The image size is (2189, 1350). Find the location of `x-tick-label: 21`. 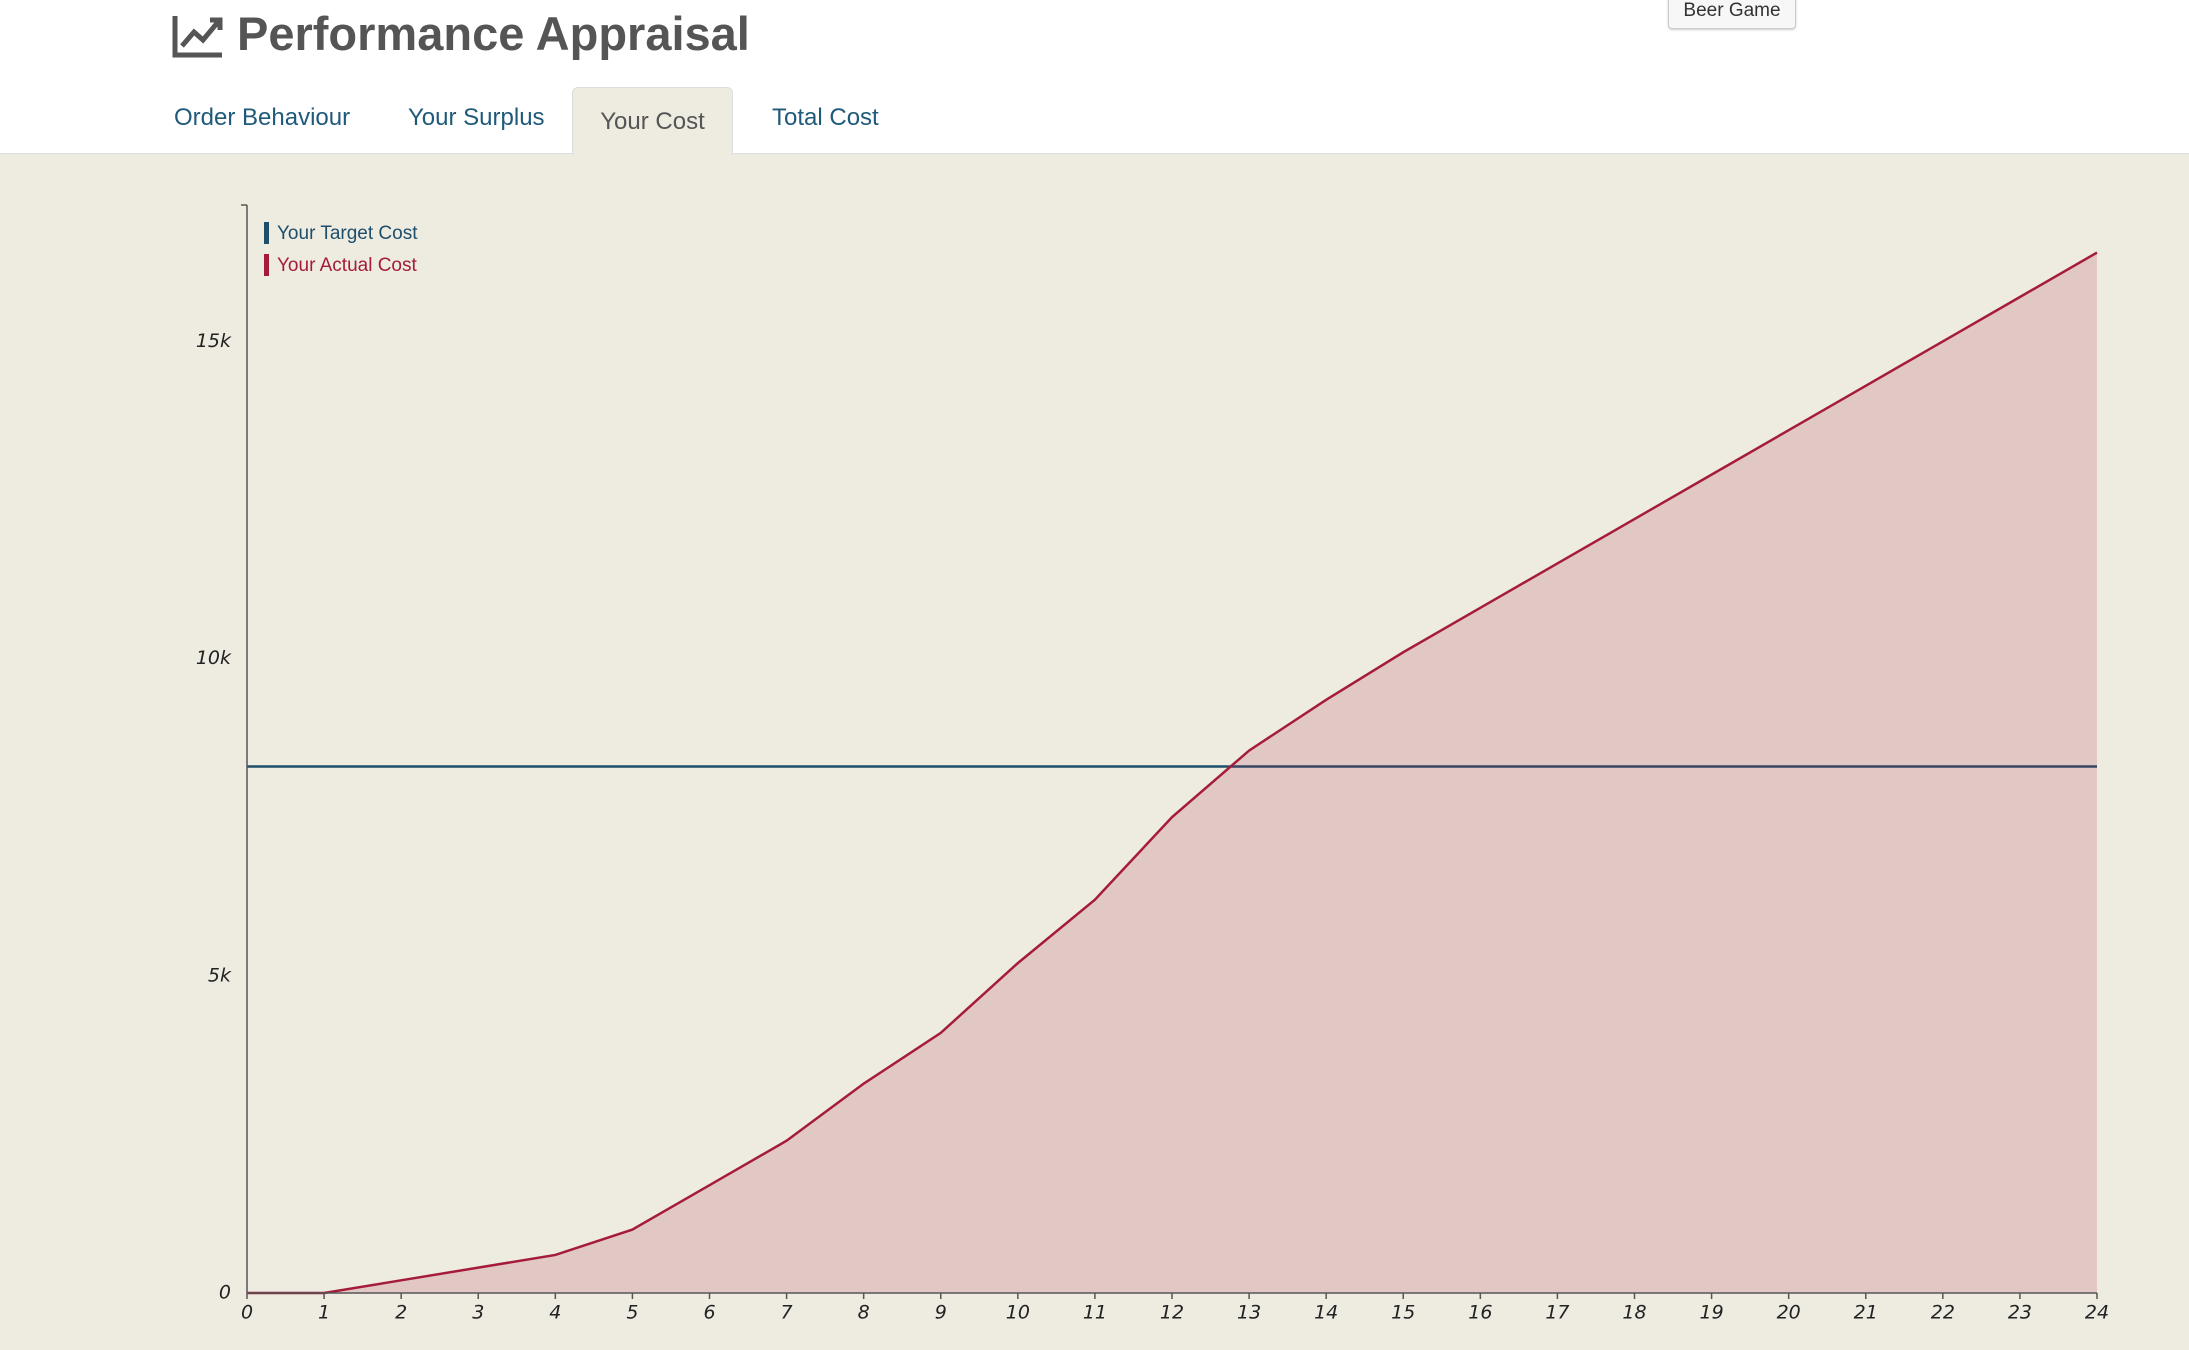

x-tick-label: 21 is located at coordinates (1866, 1313).